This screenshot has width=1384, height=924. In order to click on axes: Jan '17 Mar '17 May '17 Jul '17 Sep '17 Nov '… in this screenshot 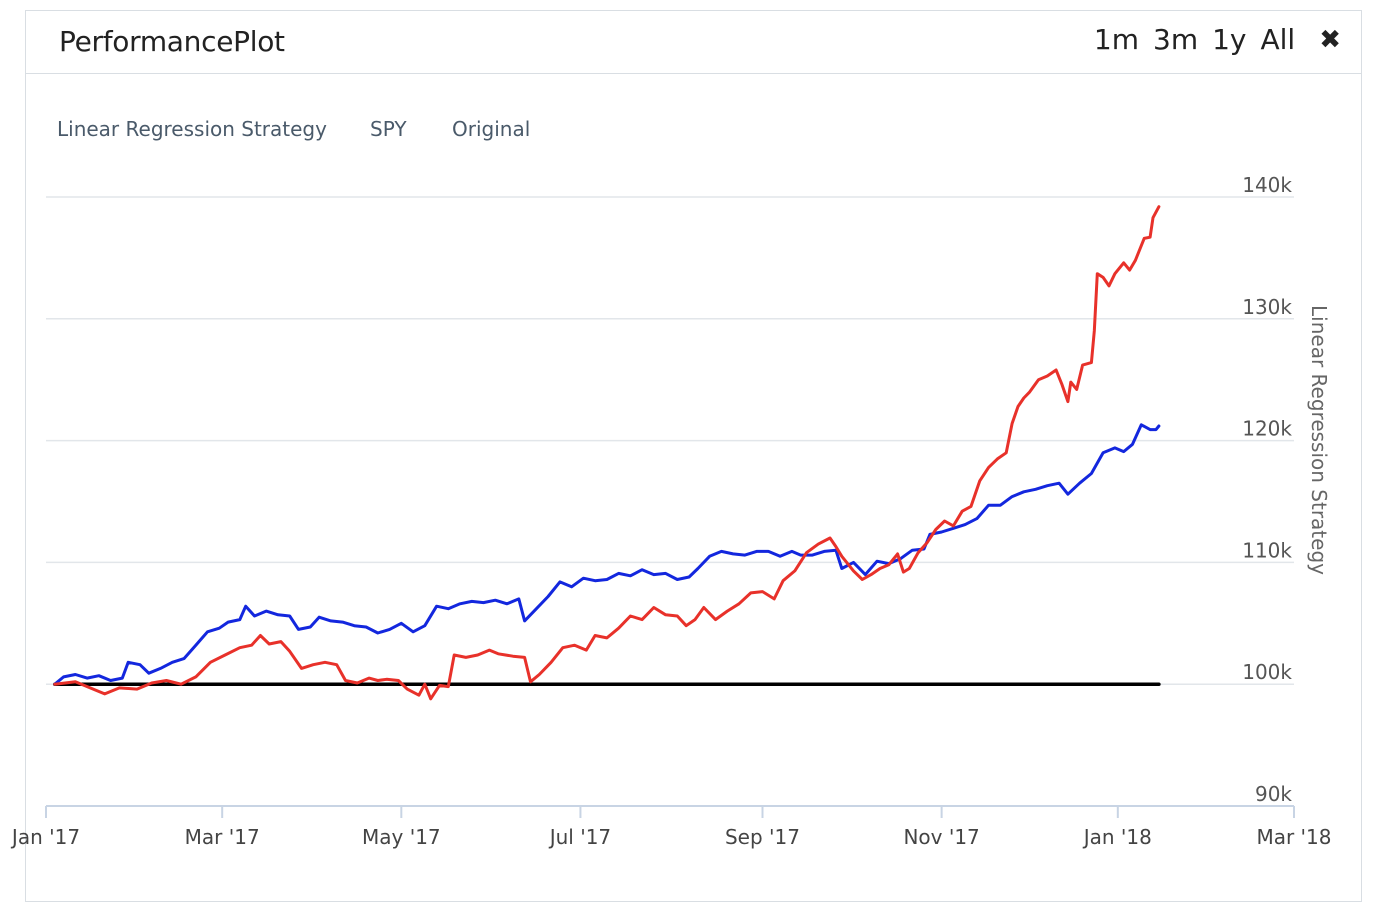, I will do `click(671, 827)`.